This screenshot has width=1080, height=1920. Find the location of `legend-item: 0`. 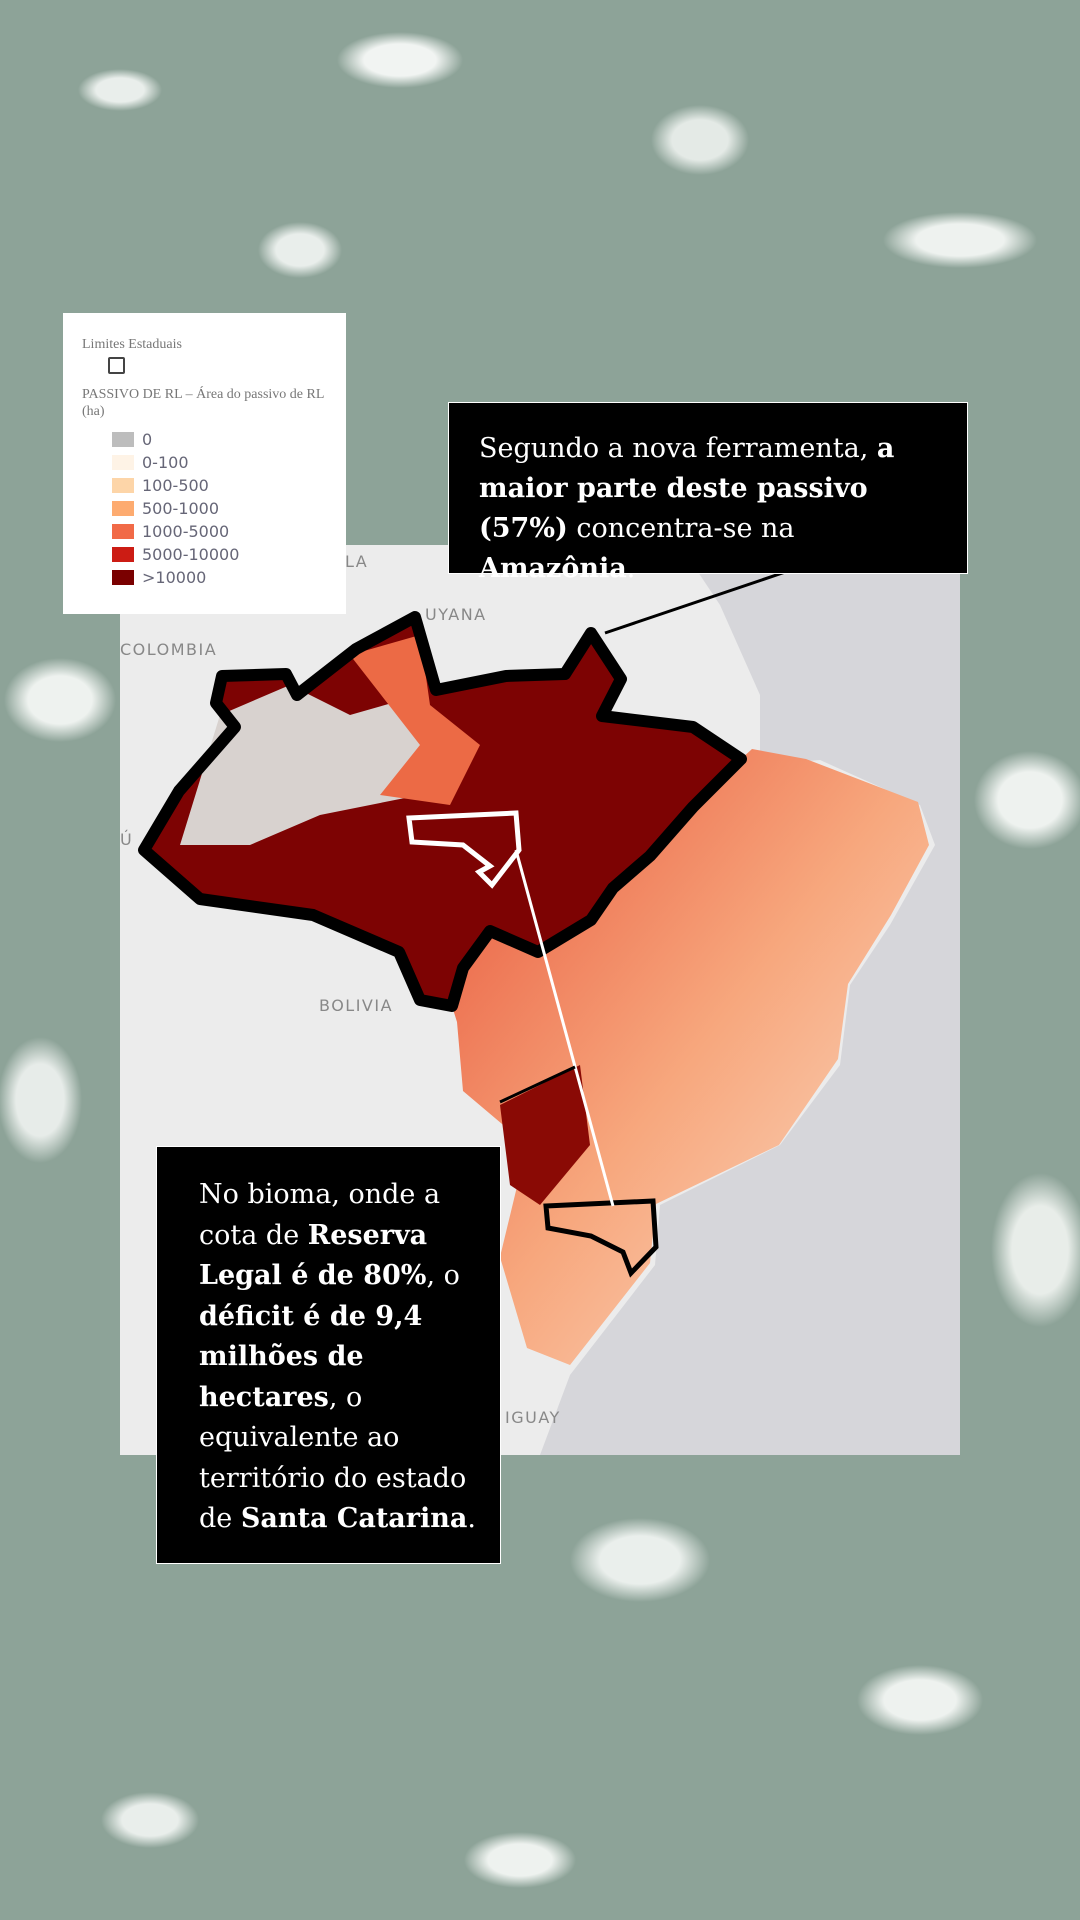

legend-item: 0 is located at coordinates (132, 439).